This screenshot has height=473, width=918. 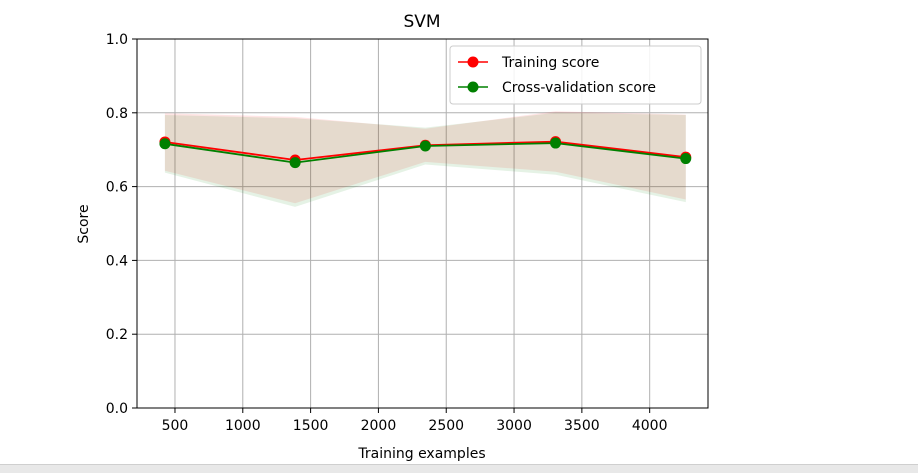 What do you see at coordinates (117, 114) in the screenshot?
I see `y-tick-label: 0.8` at bounding box center [117, 114].